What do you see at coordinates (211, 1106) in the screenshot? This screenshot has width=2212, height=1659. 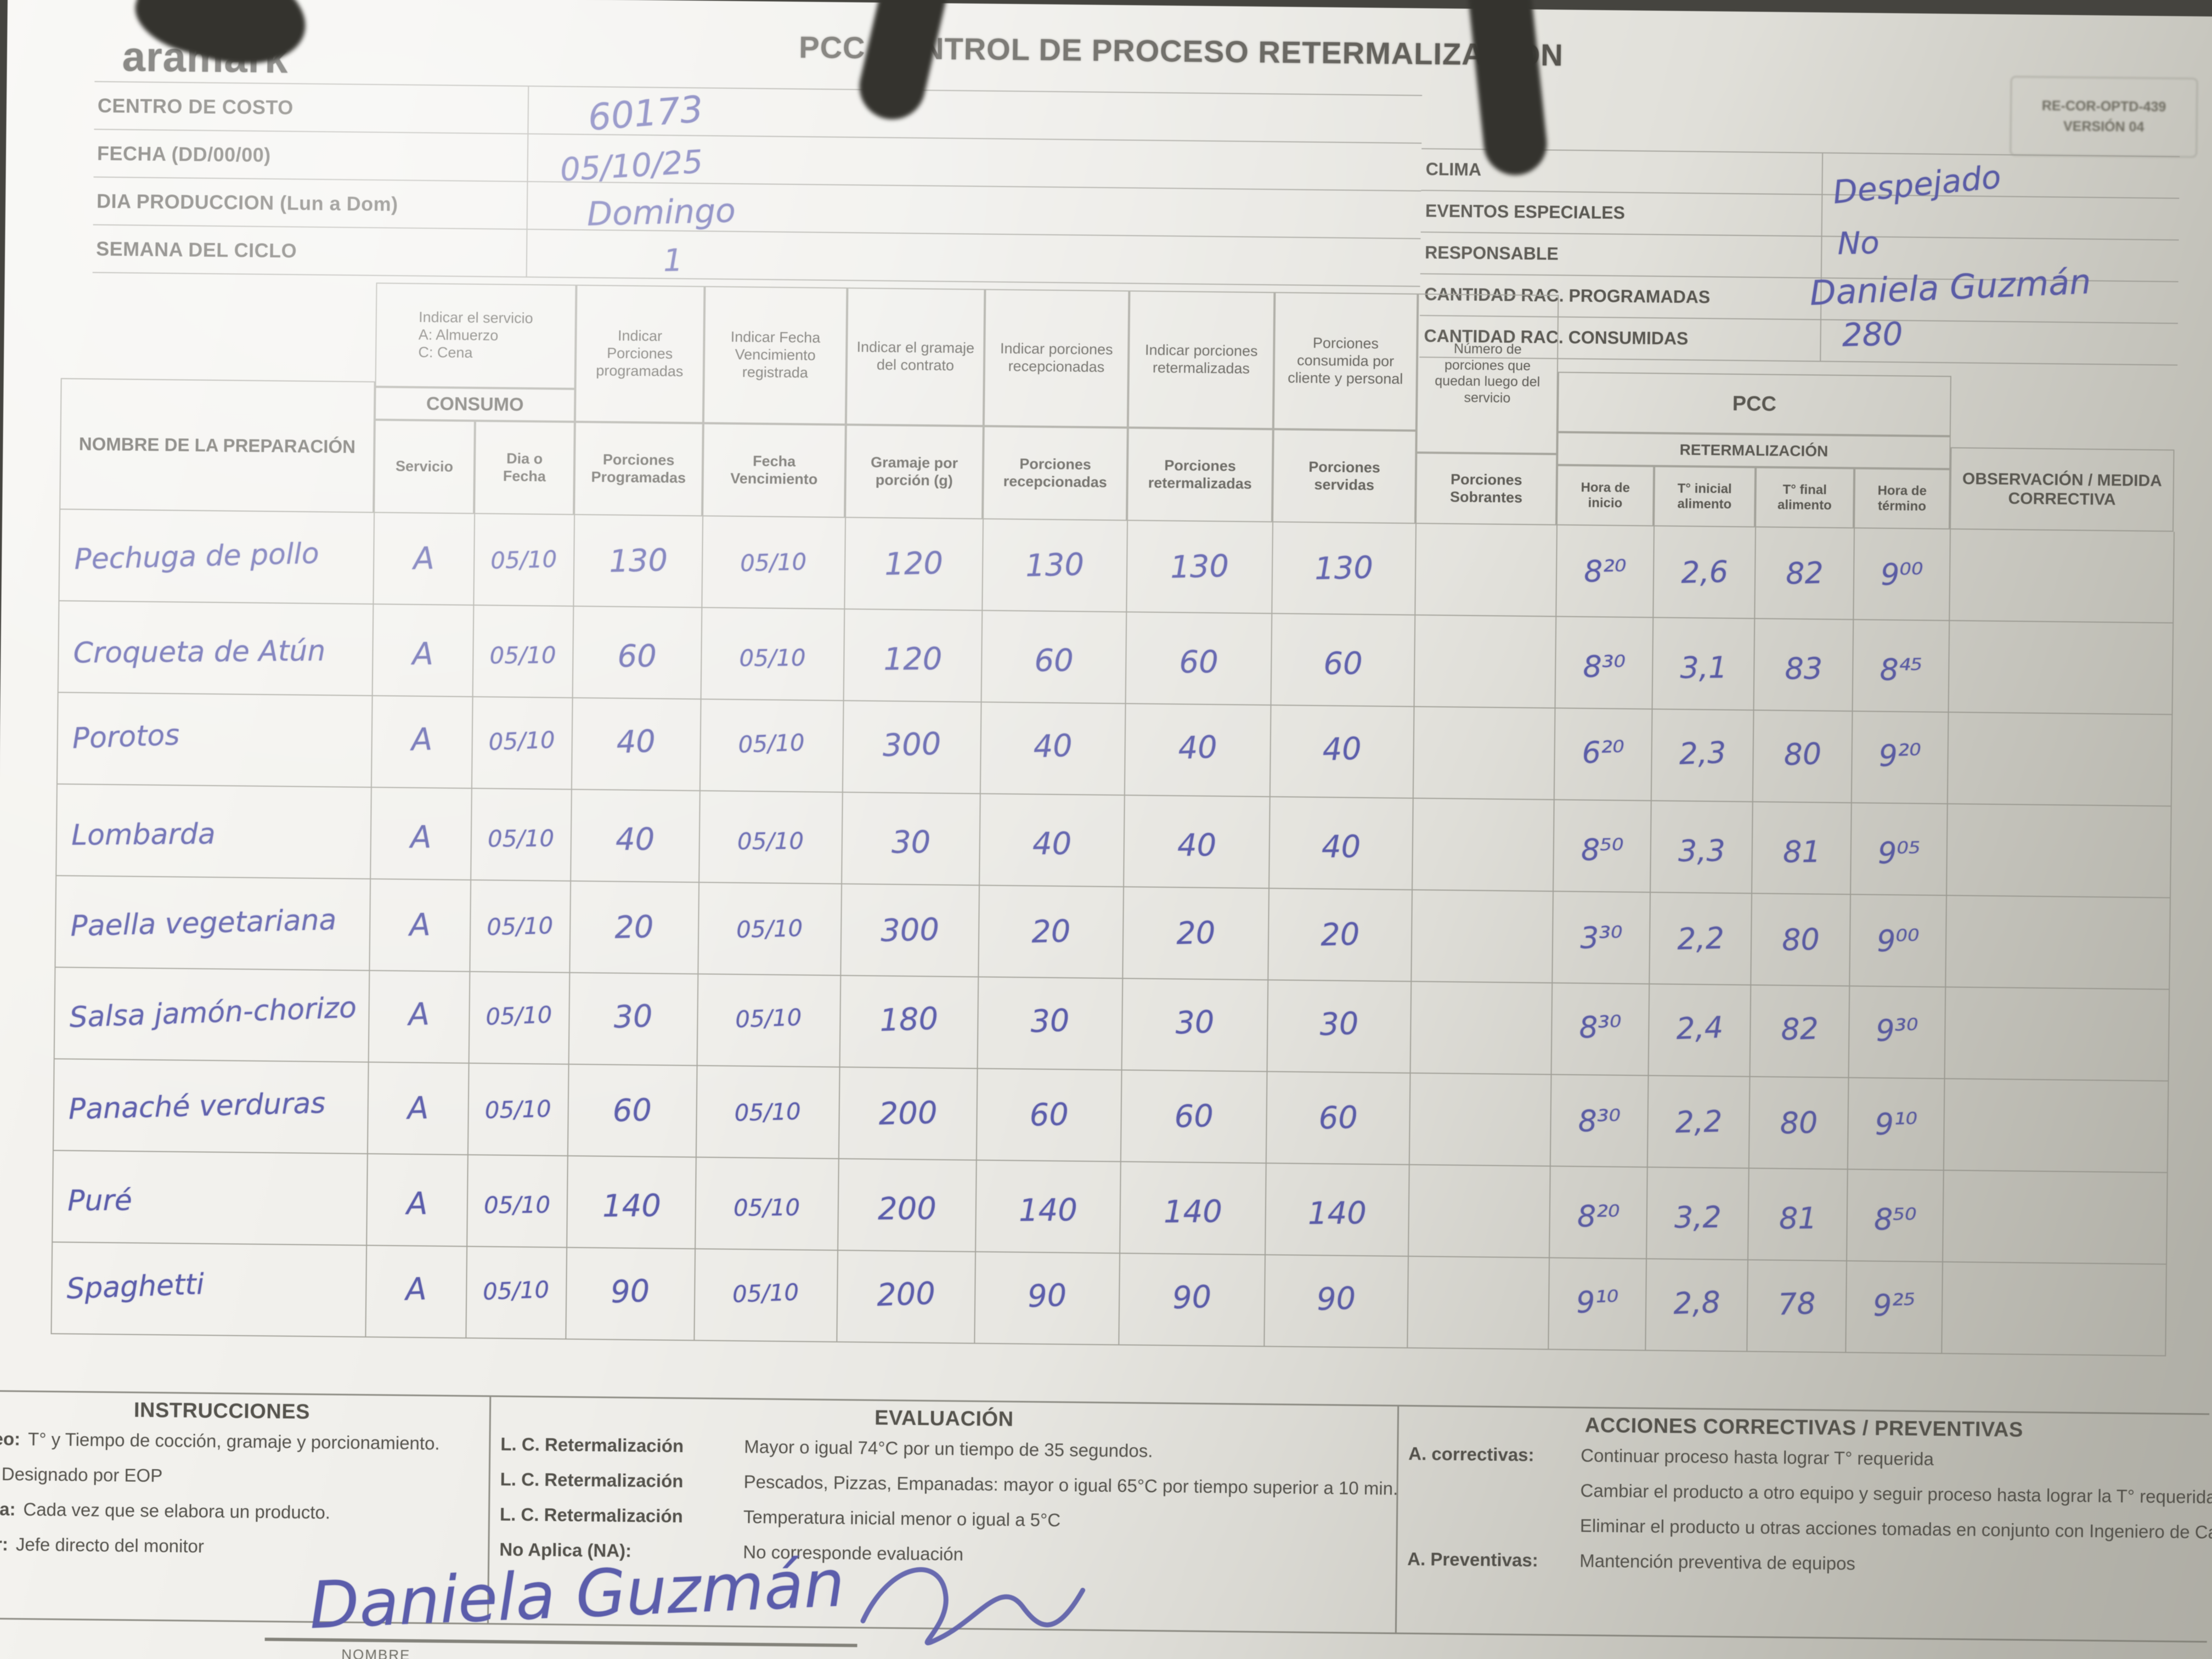 I see `cell-nombre: Panaché verduras` at bounding box center [211, 1106].